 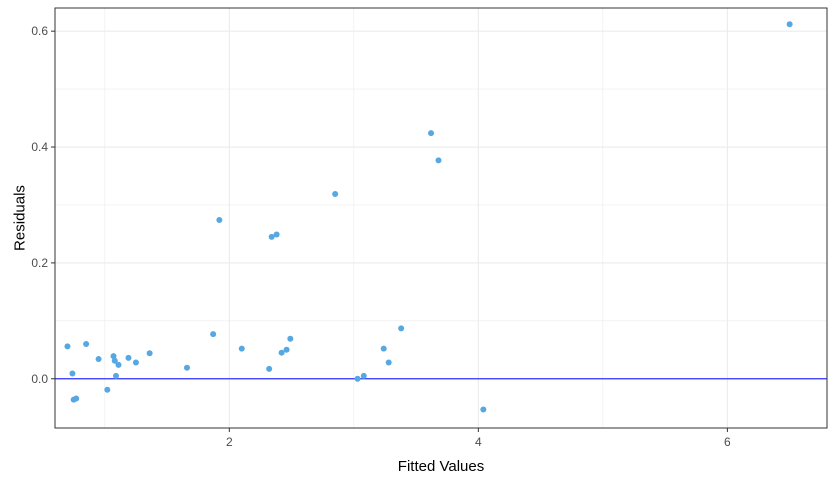 What do you see at coordinates (19, 218) in the screenshot?
I see `y-axis-title: Residuals` at bounding box center [19, 218].